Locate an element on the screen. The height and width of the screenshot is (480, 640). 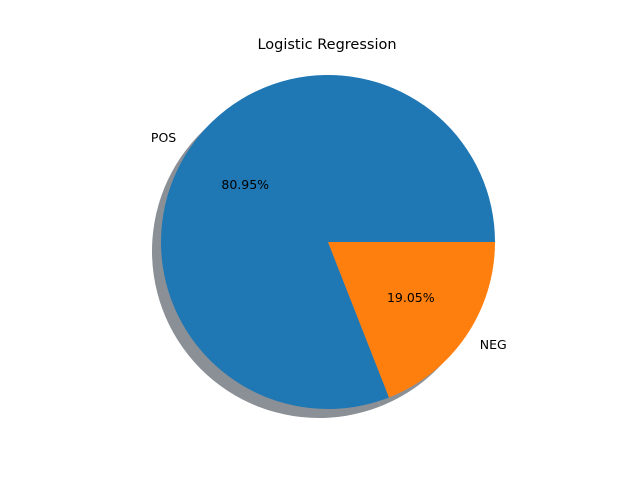
pie-slice-neg is located at coordinates (411, 320).